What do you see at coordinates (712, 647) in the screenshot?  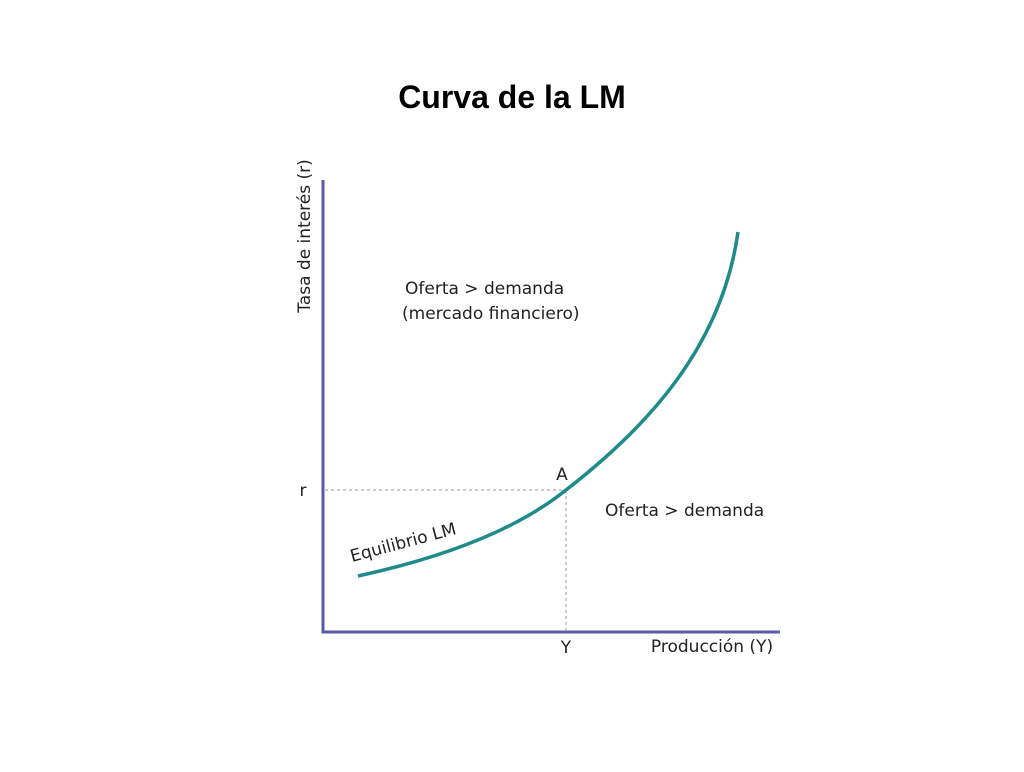 I see `x-axis-label: Producción (Y)` at bounding box center [712, 647].